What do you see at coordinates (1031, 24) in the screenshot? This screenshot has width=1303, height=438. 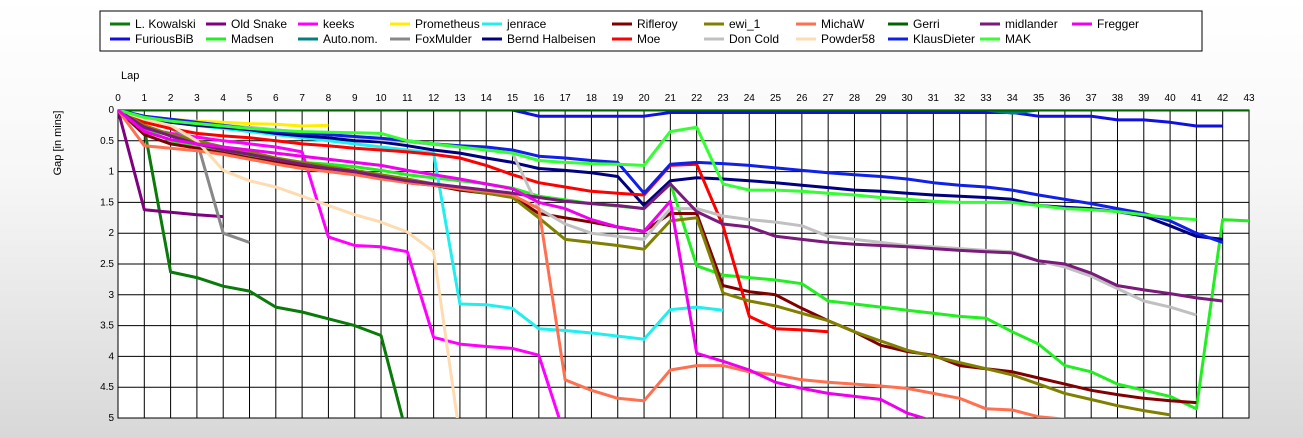 I see `legend-label-18: midlander` at bounding box center [1031, 24].